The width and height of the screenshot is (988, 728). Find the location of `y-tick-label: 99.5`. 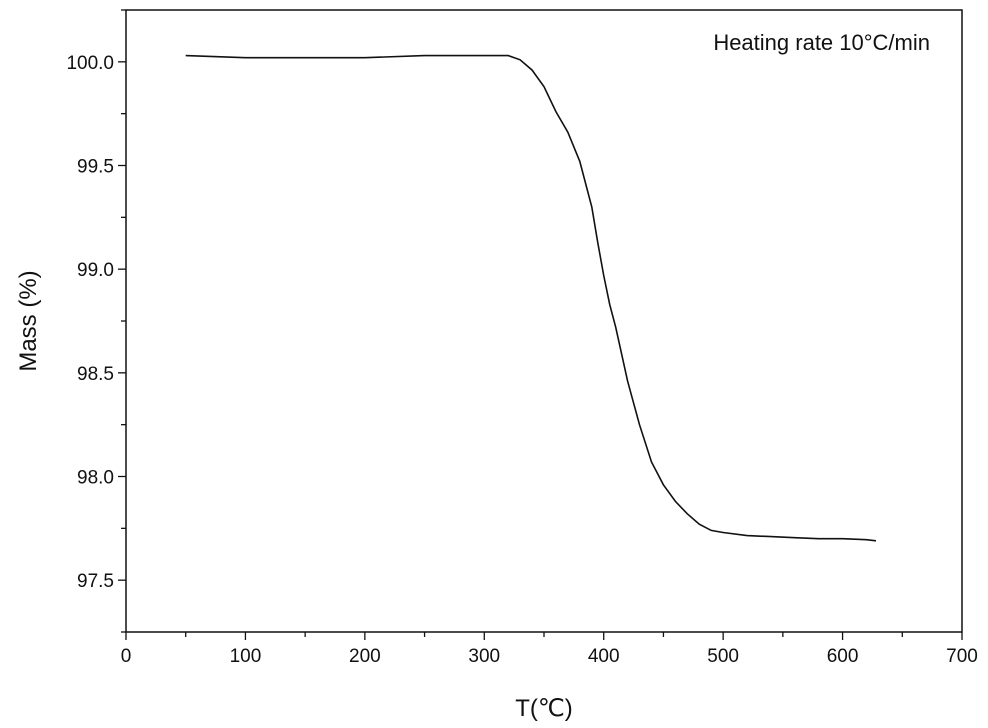

y-tick-label: 99.5 is located at coordinates (95, 167).